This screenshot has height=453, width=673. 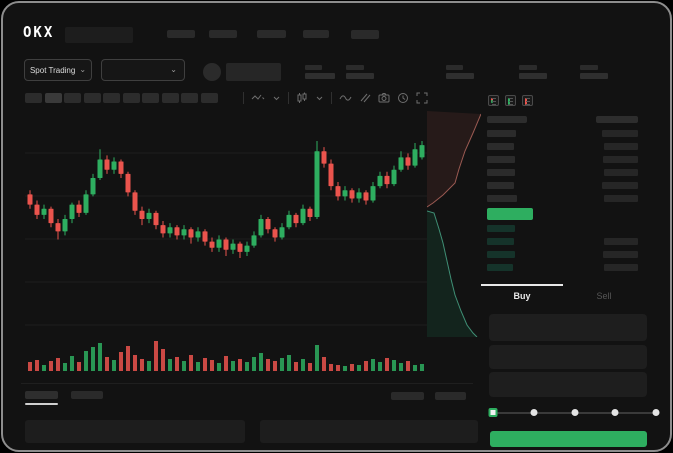 I want to click on interval-row, so click(x=121, y=98).